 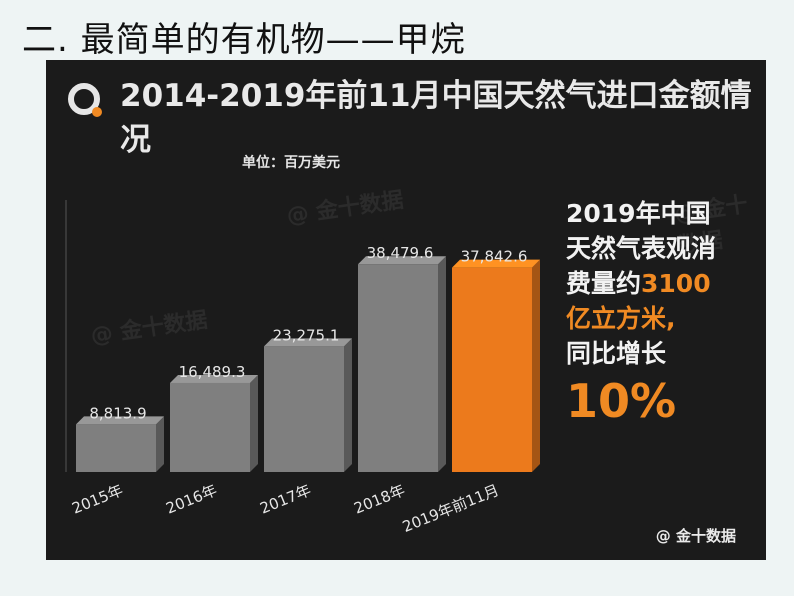 What do you see at coordinates (621, 401) in the screenshot?
I see `growth-value: 10%` at bounding box center [621, 401].